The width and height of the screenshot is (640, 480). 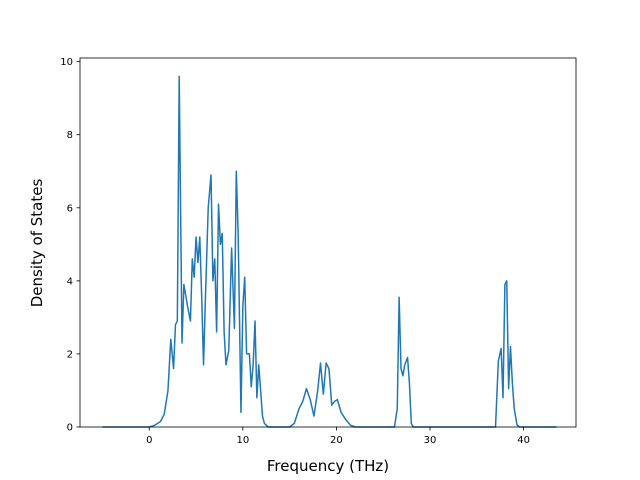 What do you see at coordinates (328, 466) in the screenshot?
I see `x-axis-label: Frequency (THz)` at bounding box center [328, 466].